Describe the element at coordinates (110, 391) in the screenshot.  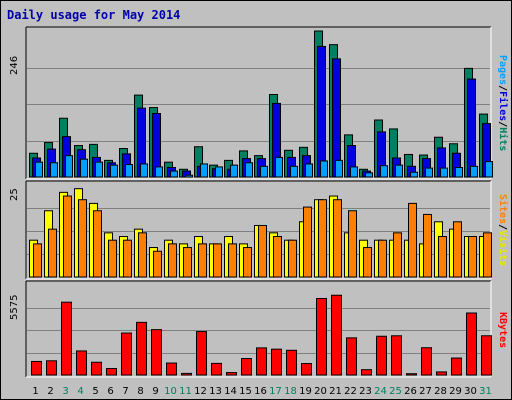
I see `x-tick-label: 6` at that location.